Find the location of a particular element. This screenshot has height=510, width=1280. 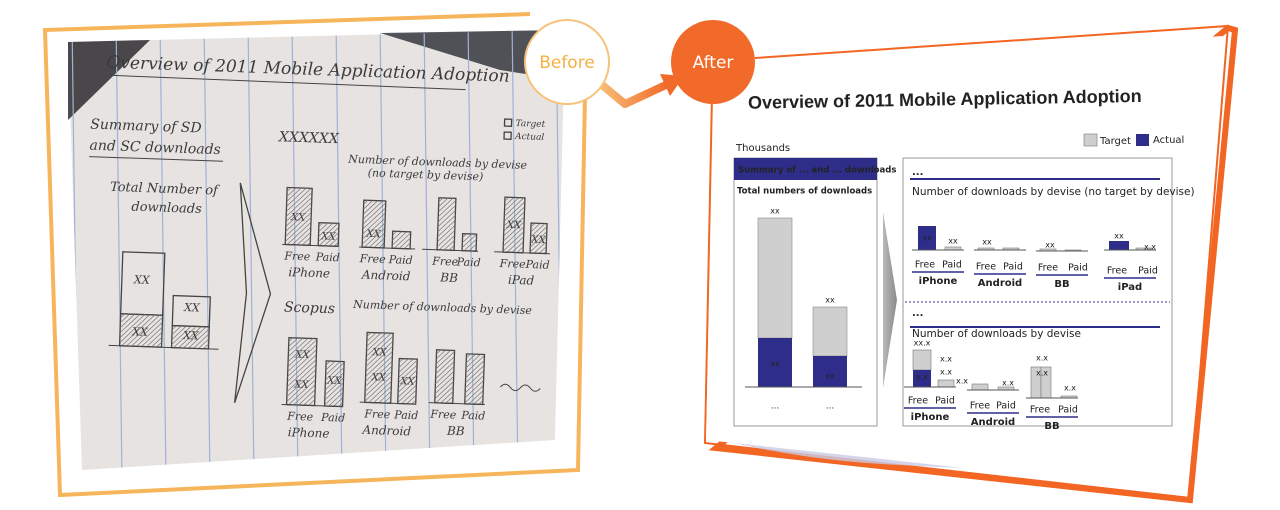

sketch-subtitle: downloads is located at coordinates (166, 208).